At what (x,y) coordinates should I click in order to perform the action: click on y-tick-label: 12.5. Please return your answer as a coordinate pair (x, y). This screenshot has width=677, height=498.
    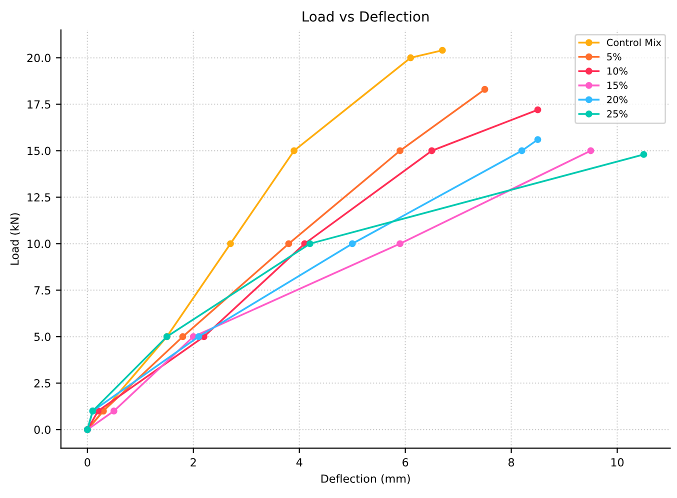
    Looking at the image, I should click on (39, 197).